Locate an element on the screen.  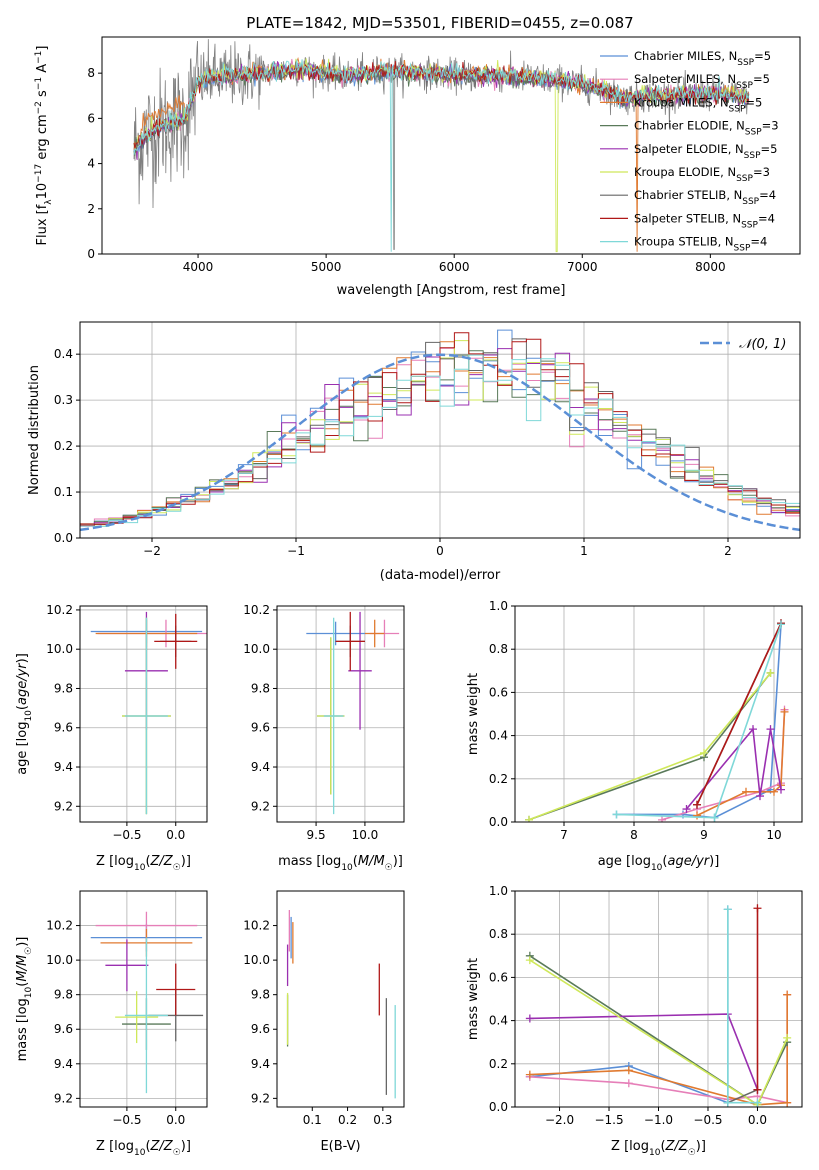
y-tick-label: 1.0 is located at coordinates (498, 606).